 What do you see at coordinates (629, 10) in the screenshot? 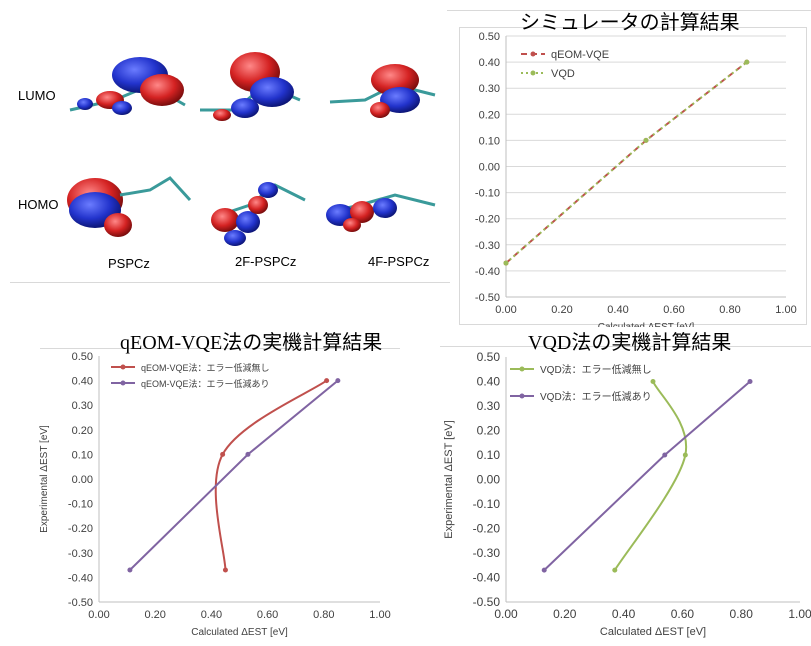
I see `divider-top-right` at bounding box center [629, 10].